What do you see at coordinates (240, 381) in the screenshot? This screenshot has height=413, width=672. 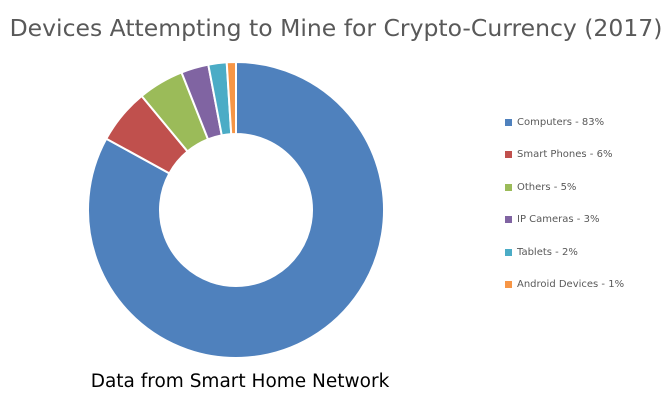 I see `chart-subtitle: Data from Smart Home Network` at bounding box center [240, 381].